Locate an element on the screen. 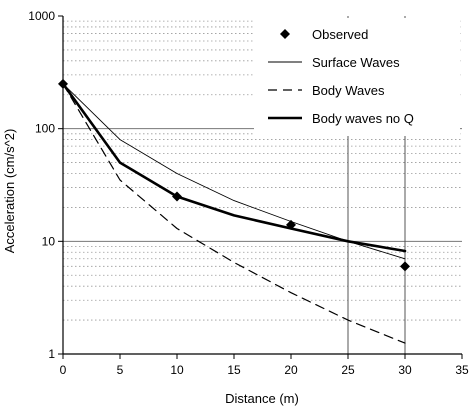  y-axis-label: Acceleration (cm/s^2) is located at coordinates (9, 191).